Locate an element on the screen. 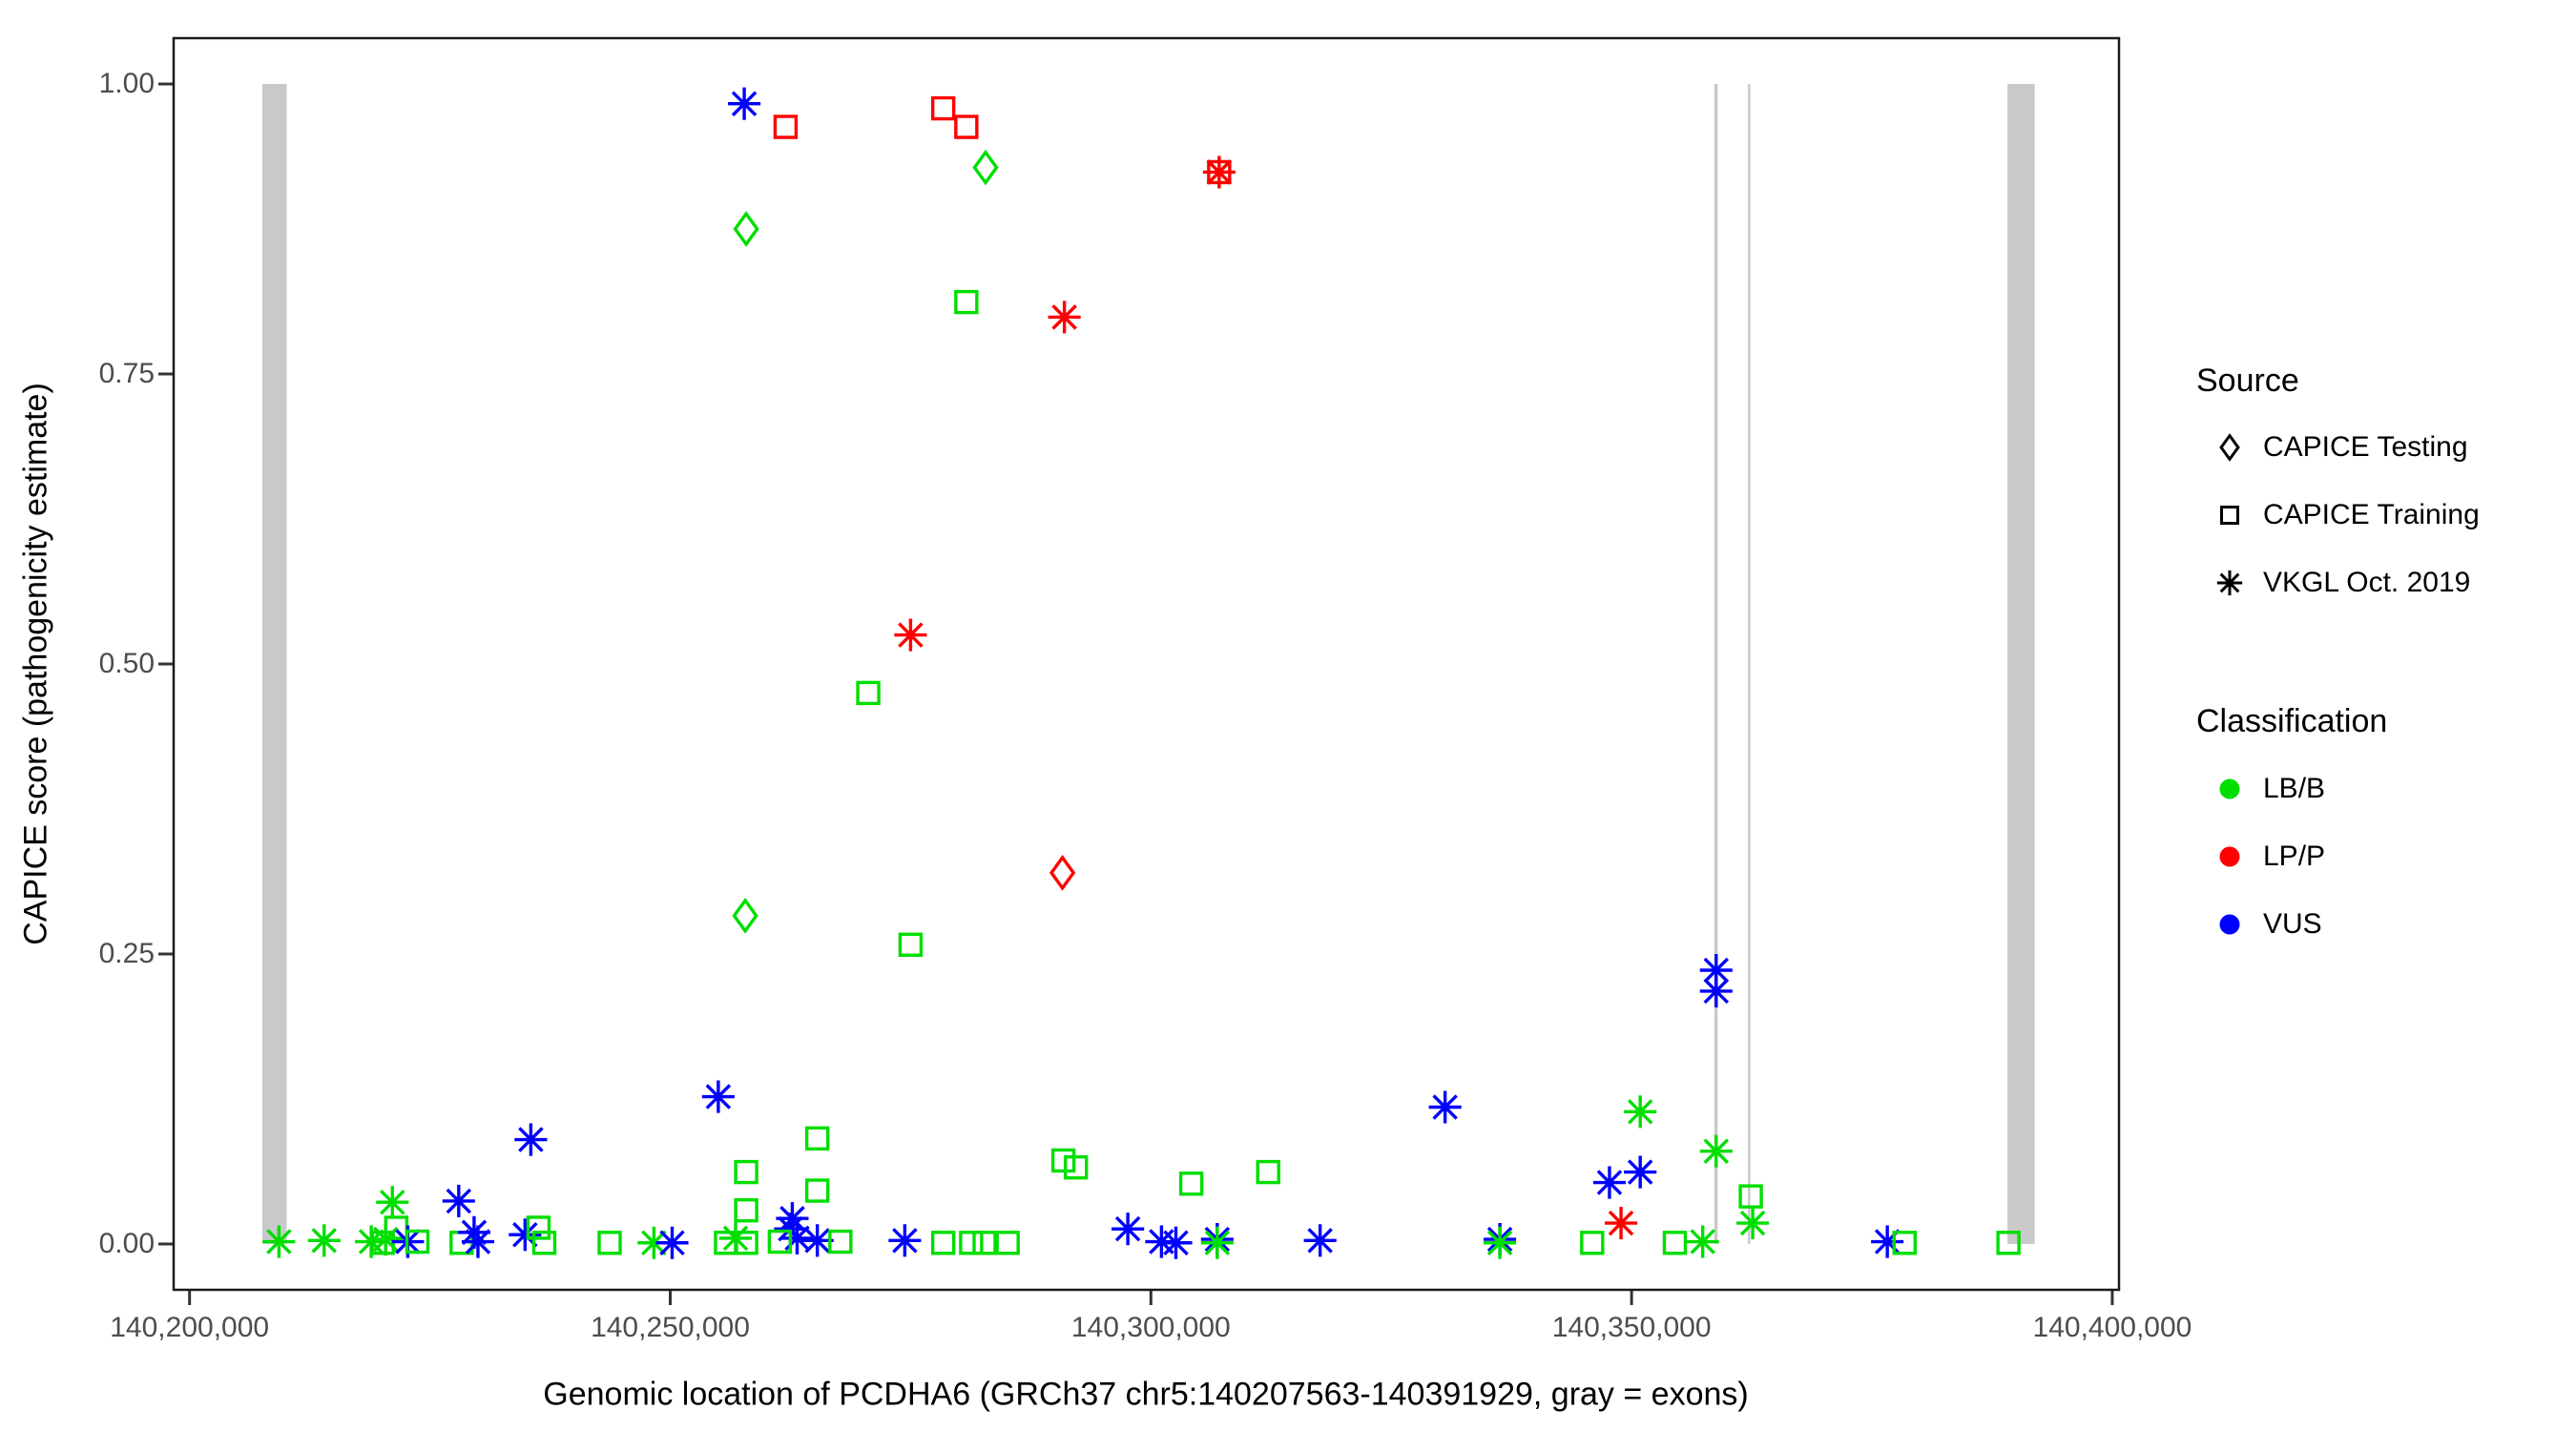  legend-source-title: Source is located at coordinates (2247, 381).